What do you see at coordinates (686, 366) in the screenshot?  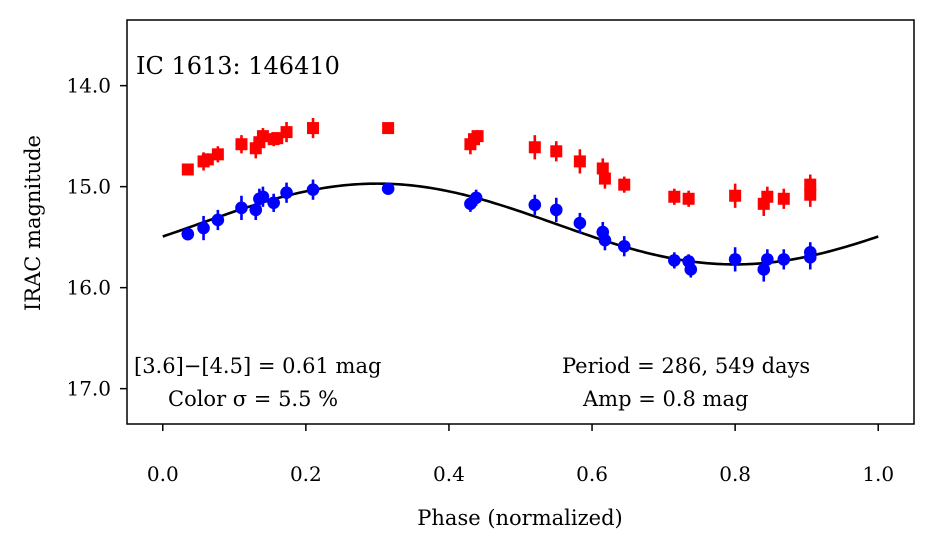 I see `period-annotation: Period = 286, 549 days` at bounding box center [686, 366].